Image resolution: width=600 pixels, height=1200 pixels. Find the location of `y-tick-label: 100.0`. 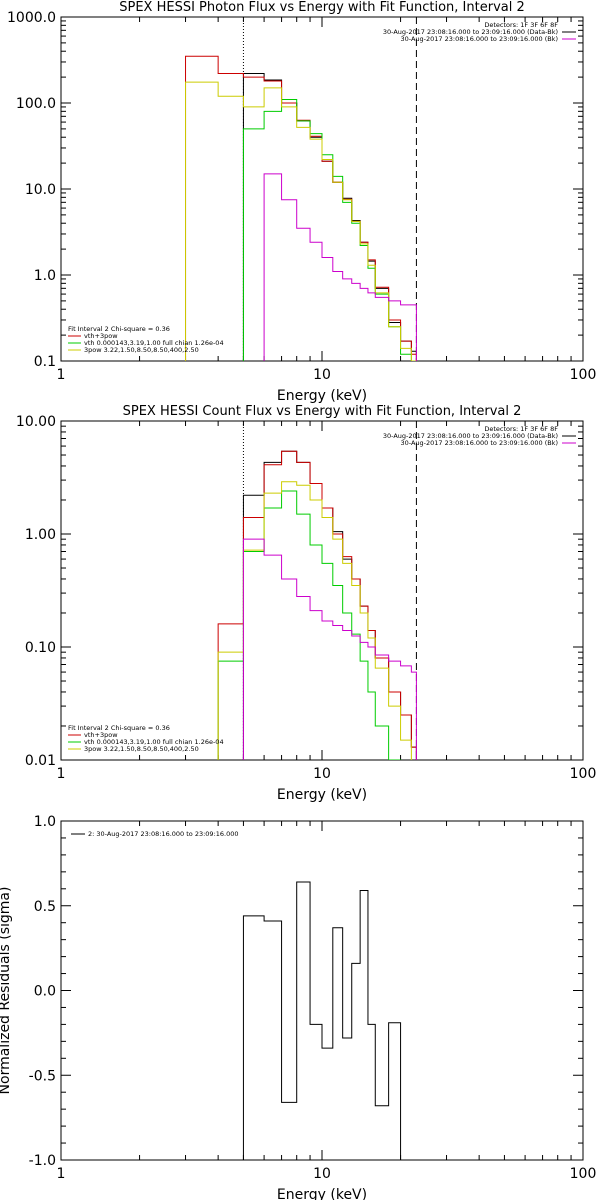

y-tick-label: 100.0 is located at coordinates (36, 104).